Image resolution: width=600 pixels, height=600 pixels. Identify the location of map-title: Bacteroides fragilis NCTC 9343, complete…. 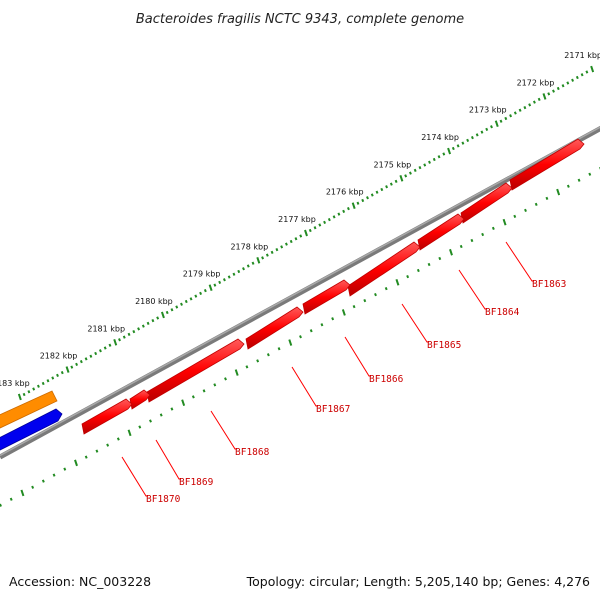
(300, 19).